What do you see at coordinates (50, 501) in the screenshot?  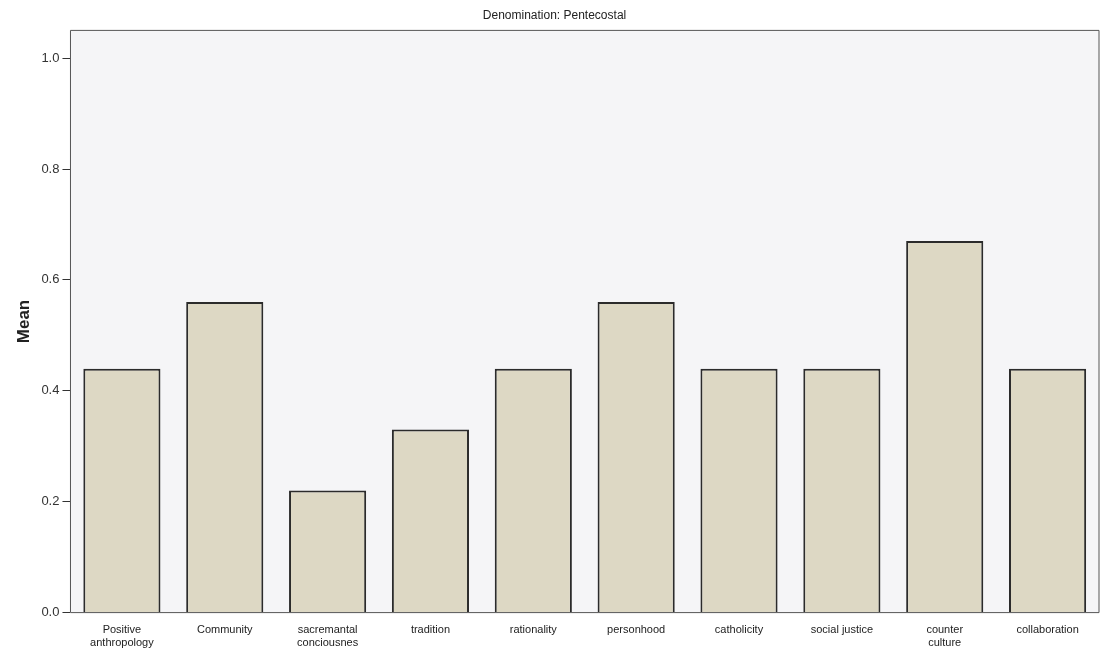 I see `y-tick-label: 0.2` at bounding box center [50, 501].